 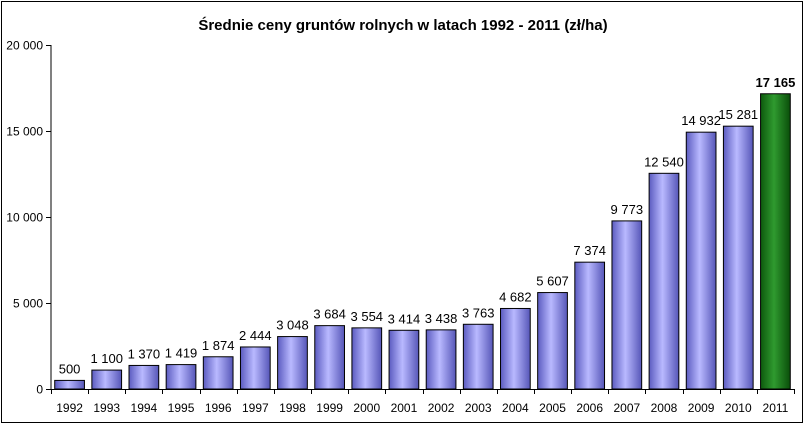 What do you see at coordinates (70, 368) in the screenshot?
I see `data-label: 500` at bounding box center [70, 368].